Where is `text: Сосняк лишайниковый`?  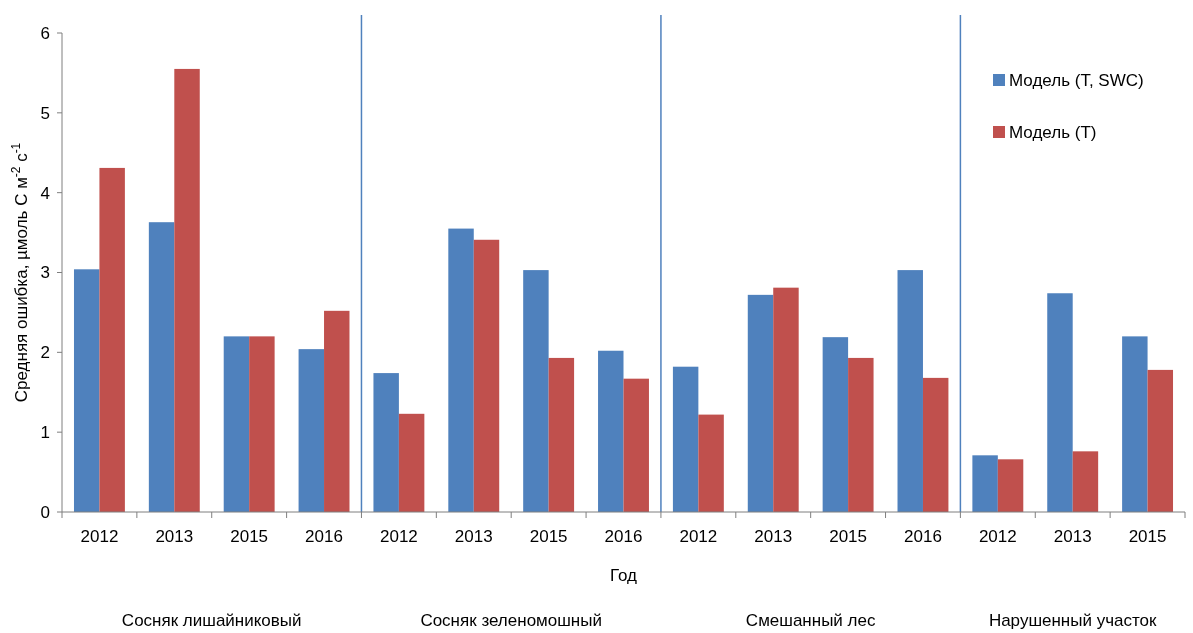
text: Сосняк лишайниковый is located at coordinates (211, 620).